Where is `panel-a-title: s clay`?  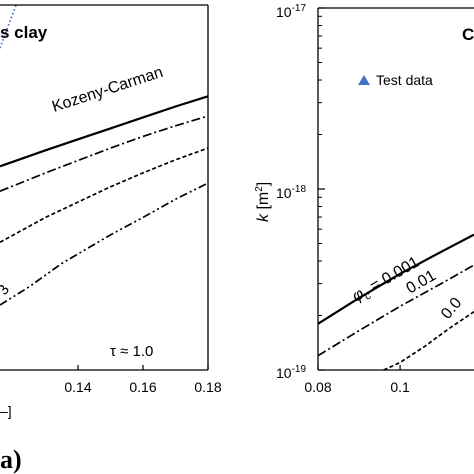
panel-a-title: s clay is located at coordinates (24, 32).